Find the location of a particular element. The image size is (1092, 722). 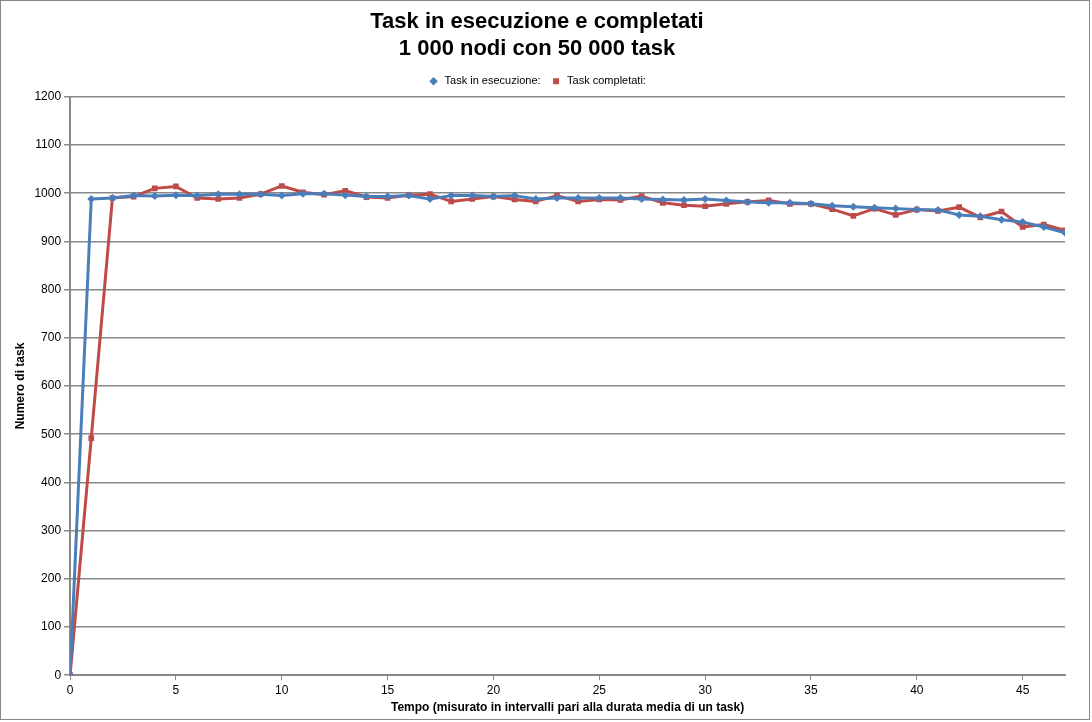

y-tick-label: 200 is located at coordinates (51, 578).